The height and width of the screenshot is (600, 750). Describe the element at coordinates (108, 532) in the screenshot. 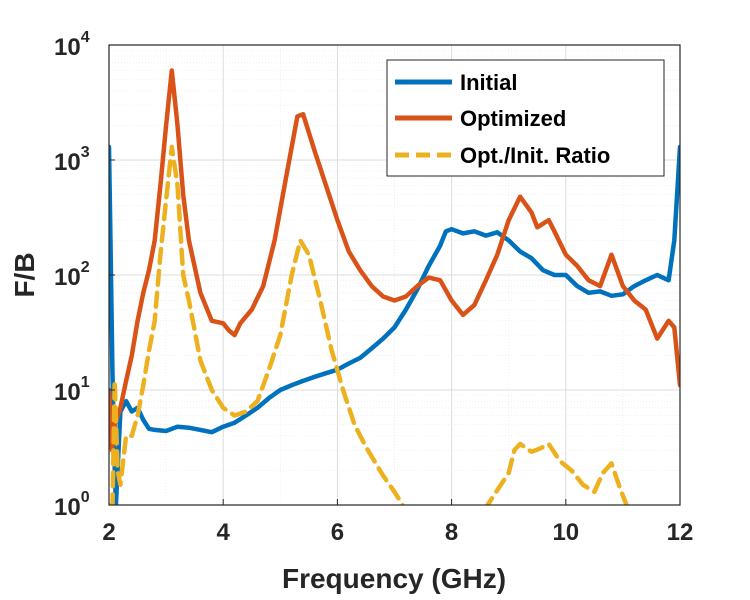

I see `x-tick-label: 2` at that location.